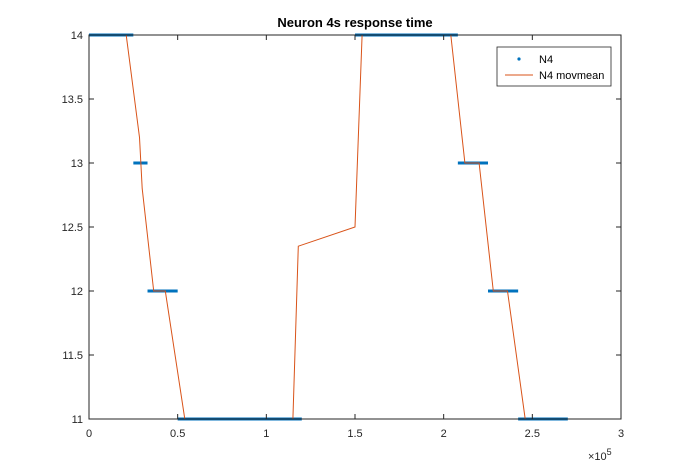 The image size is (686, 471). I want to click on y-tick-label-0: 11, so click(77, 420).